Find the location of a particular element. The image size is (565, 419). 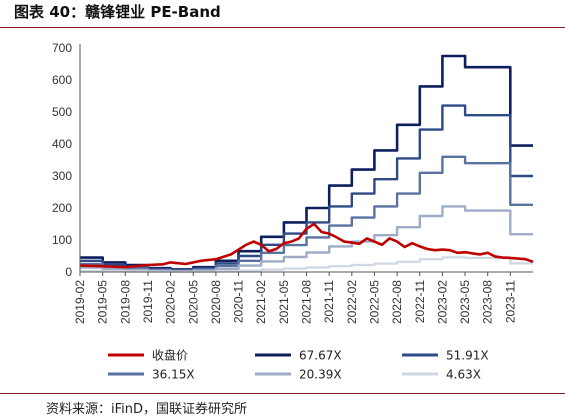

legend: 收盘价 67.67X 51.91X 36.15X 20.39X 4.63X is located at coordinates (298, 365).